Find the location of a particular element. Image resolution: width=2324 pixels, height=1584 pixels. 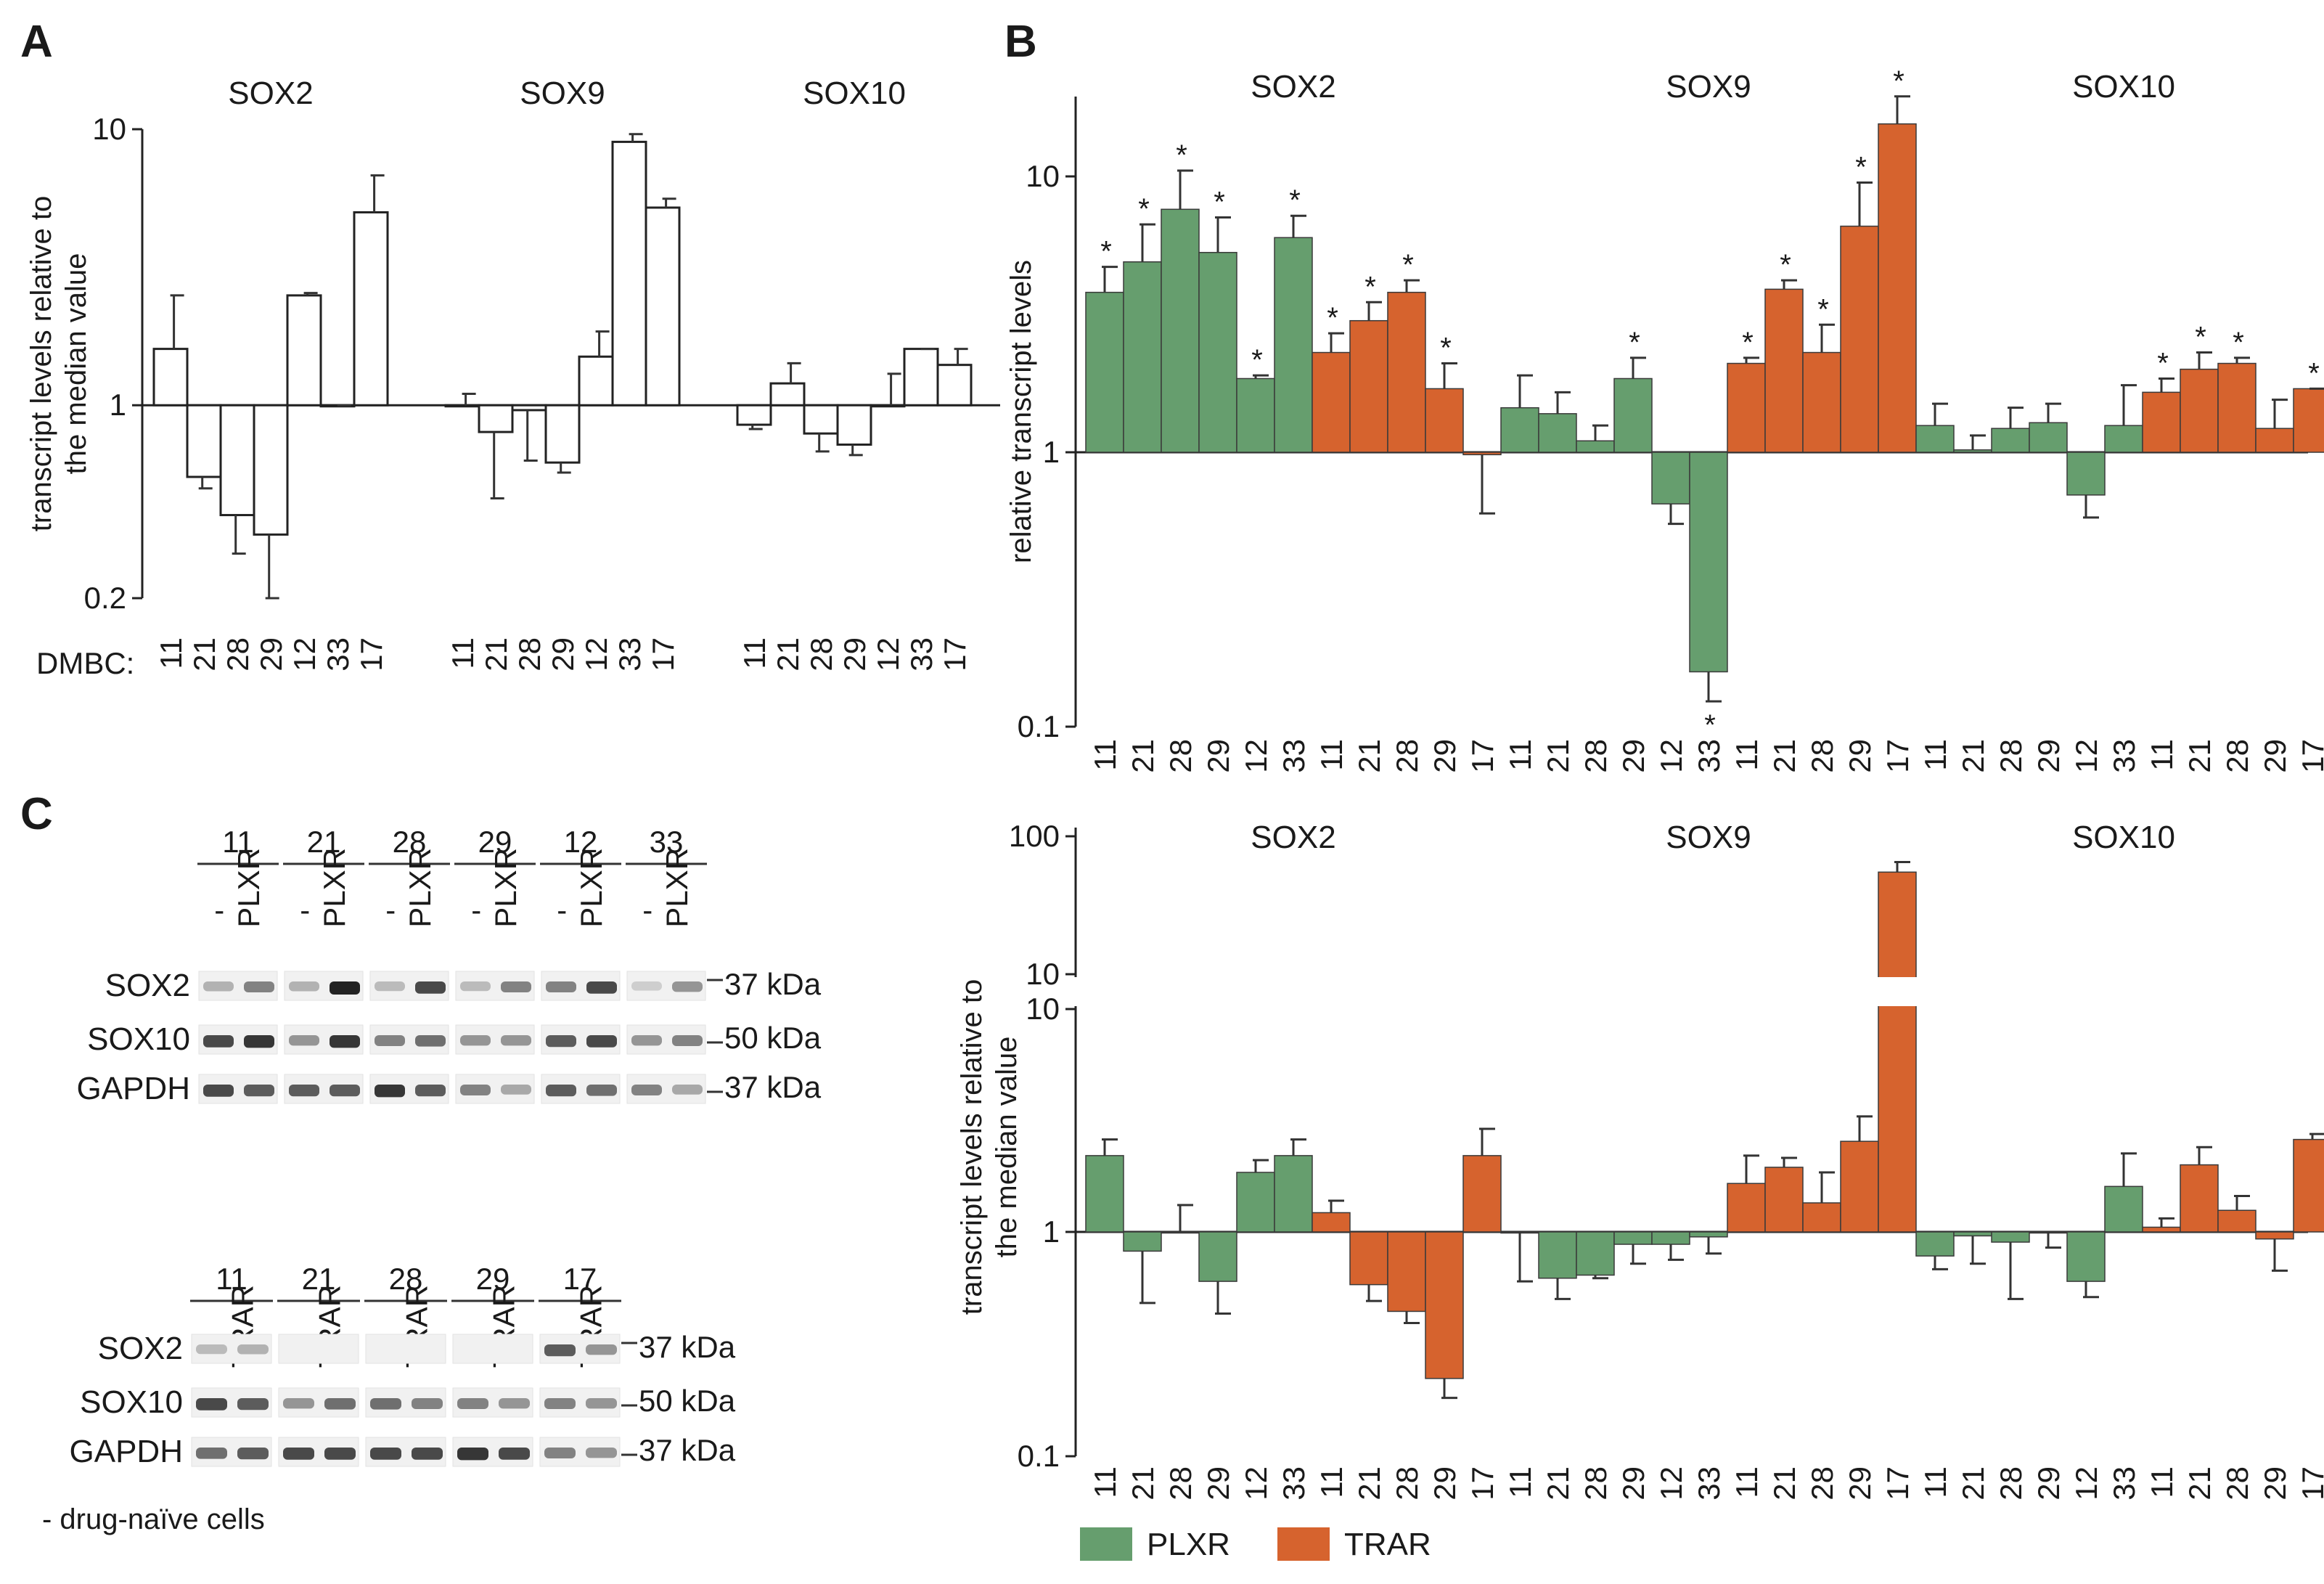

y-axis-title-line1: relative transcript levels is located at coordinates (1021, 412).